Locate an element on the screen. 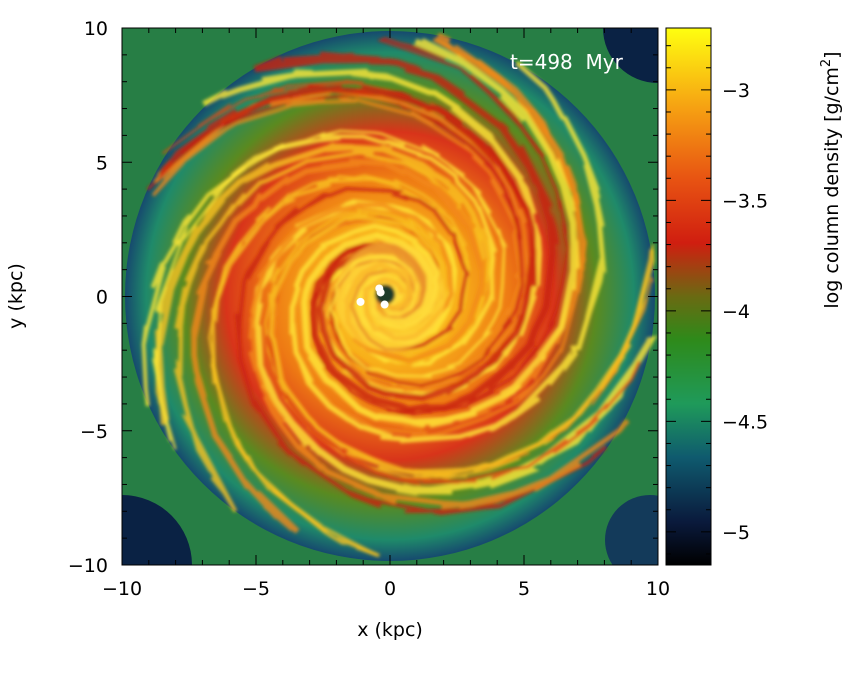  dark-corner-tr is located at coordinates (630, 55).